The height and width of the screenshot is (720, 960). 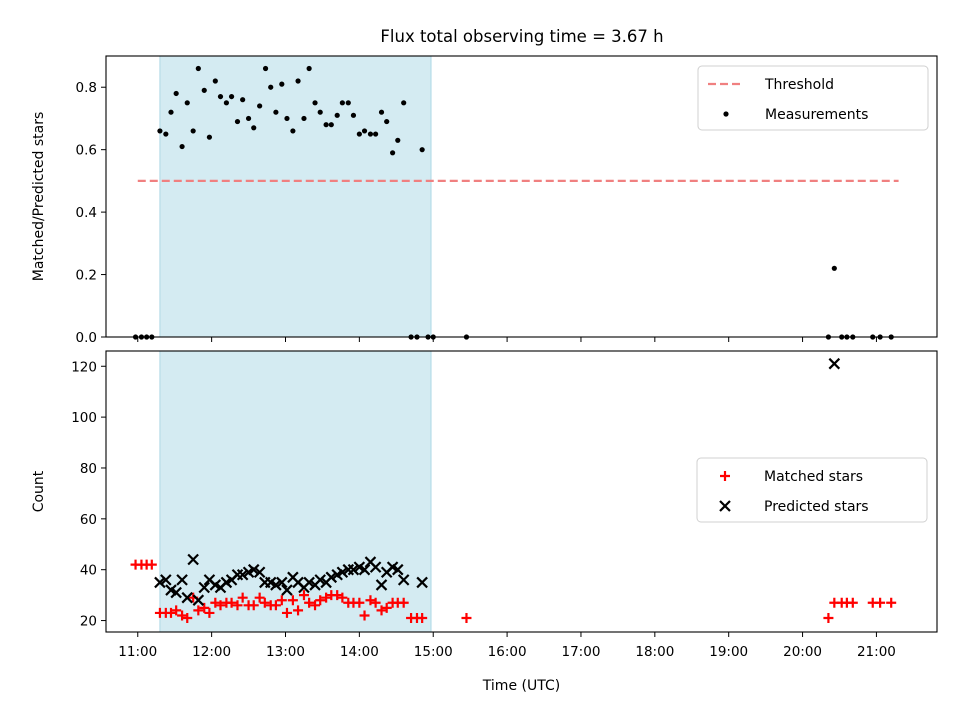 What do you see at coordinates (84, 367) in the screenshot?
I see `y-tick-label: 120` at bounding box center [84, 367].